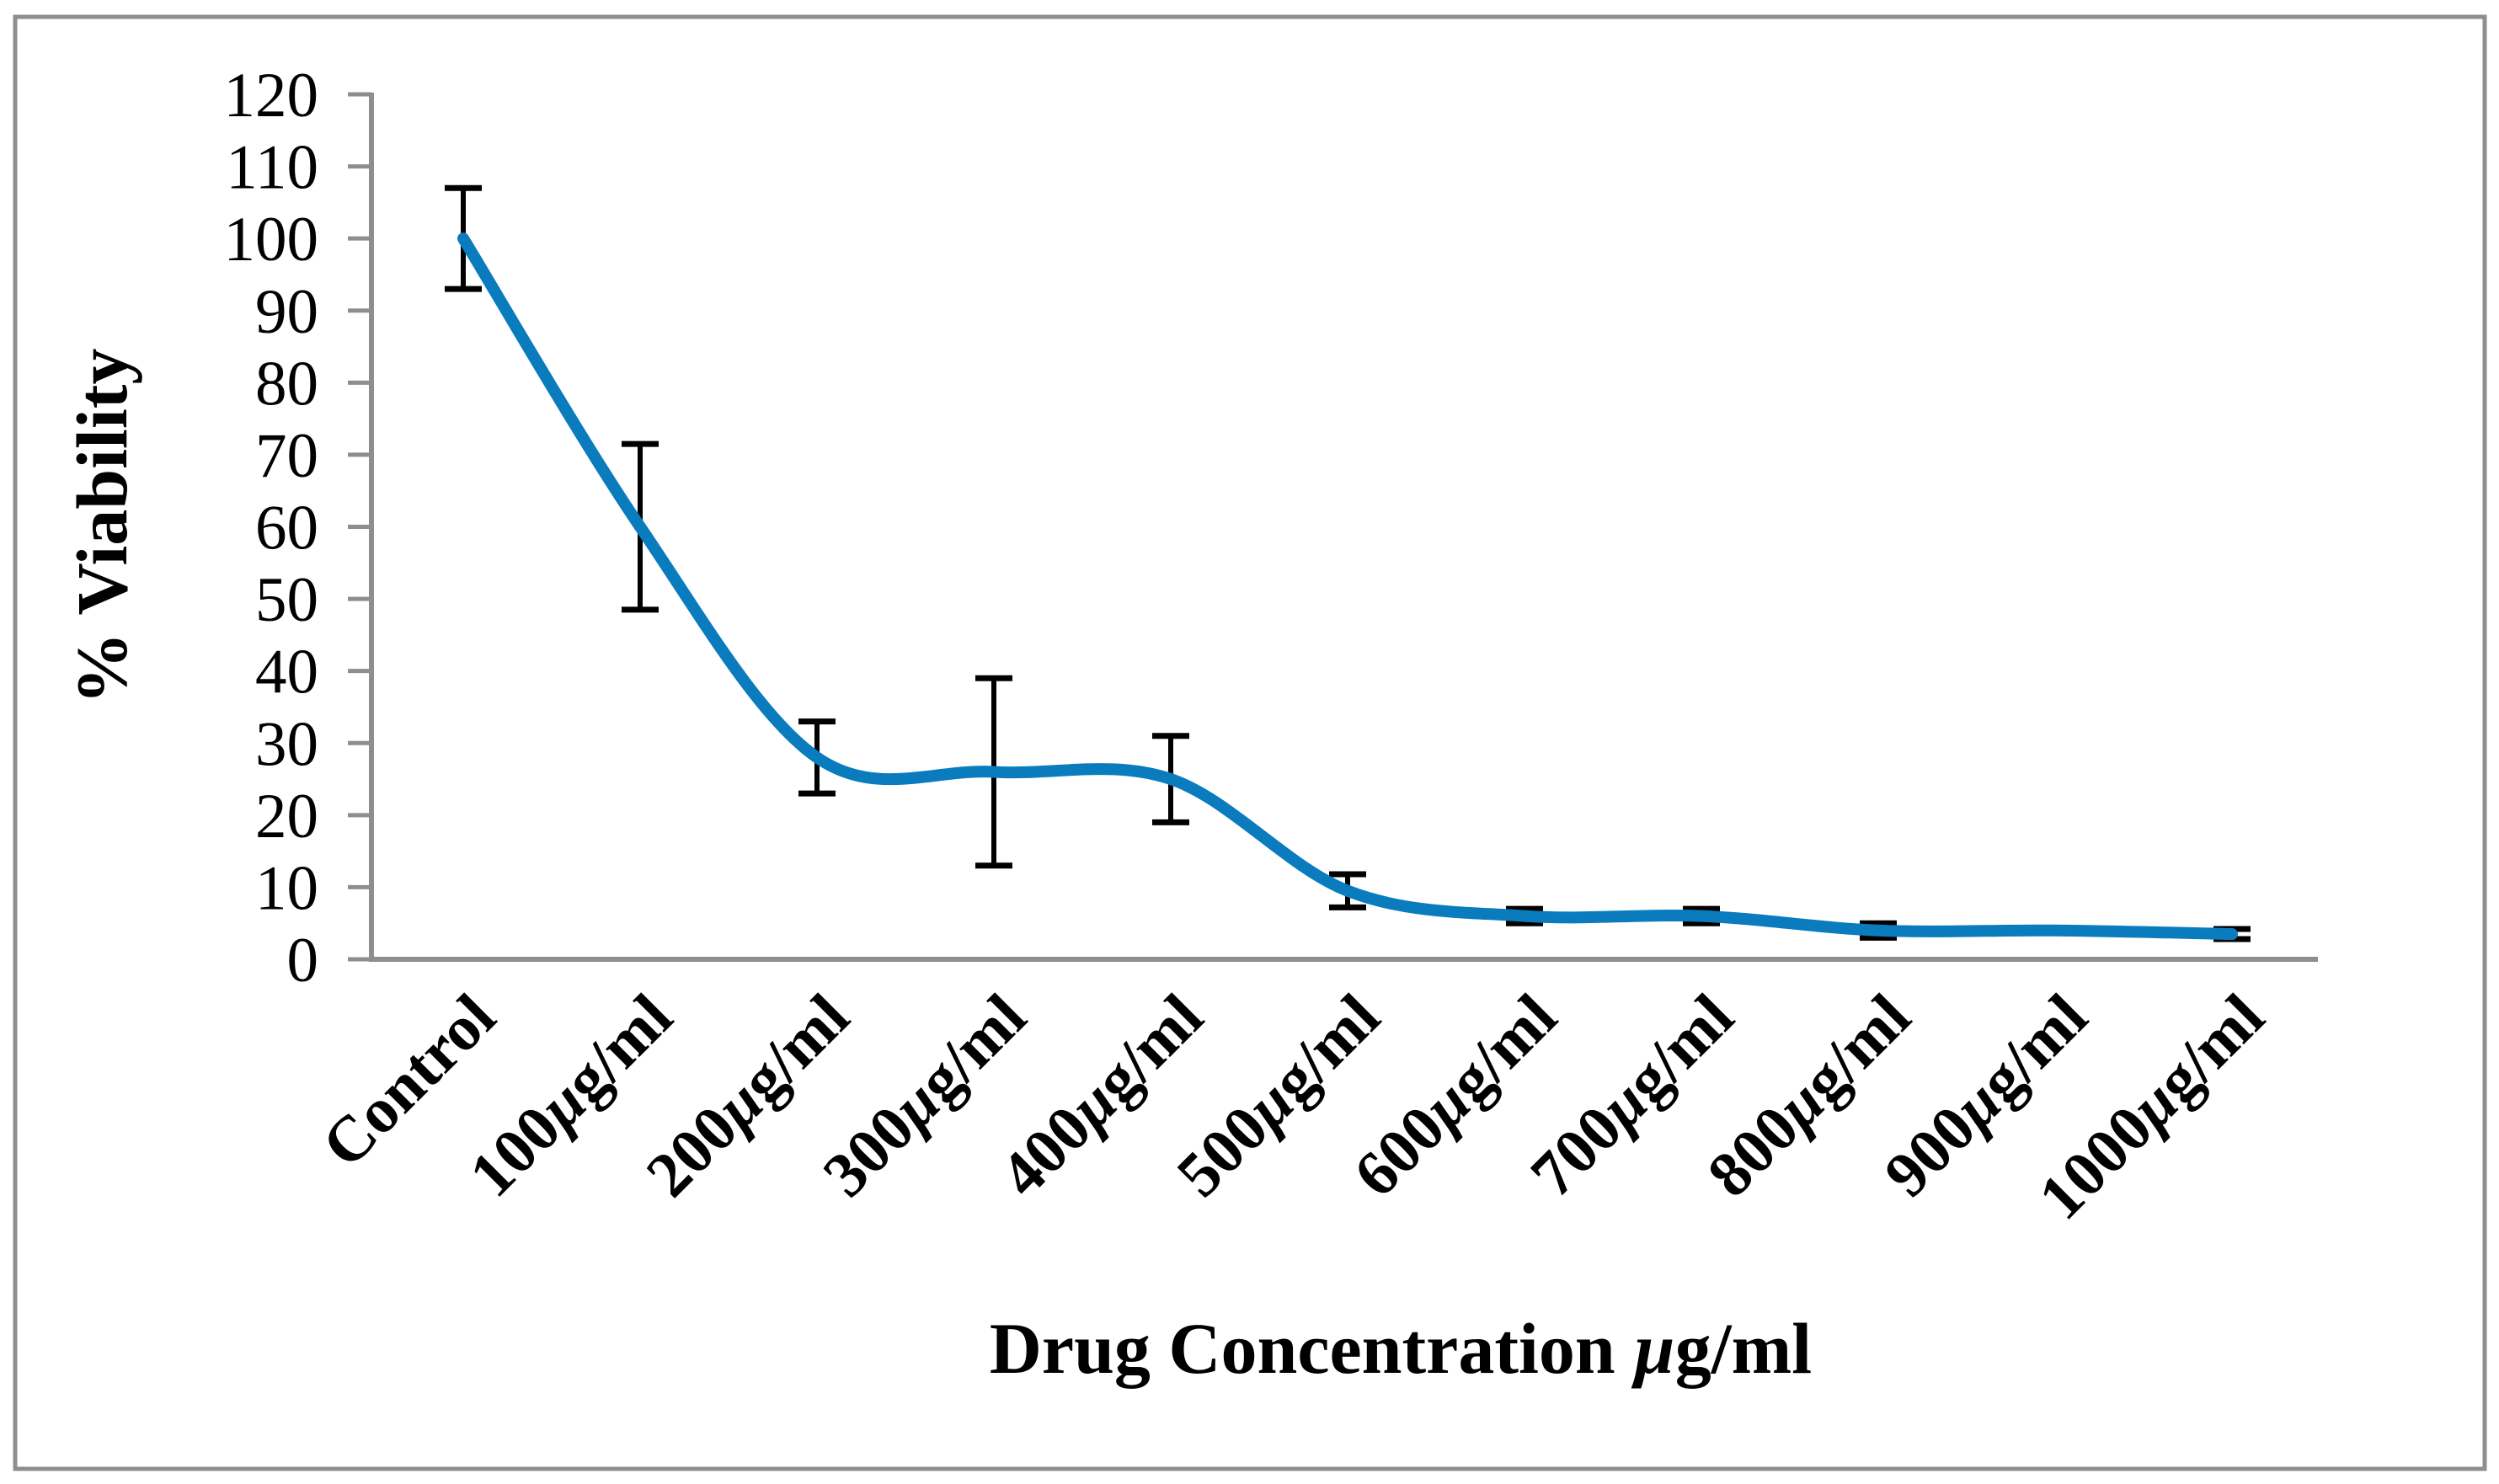 This screenshot has width=2499, height=1484. What do you see at coordinates (286, 888) in the screenshot?
I see `y-tick-label: 10` at bounding box center [286, 888].